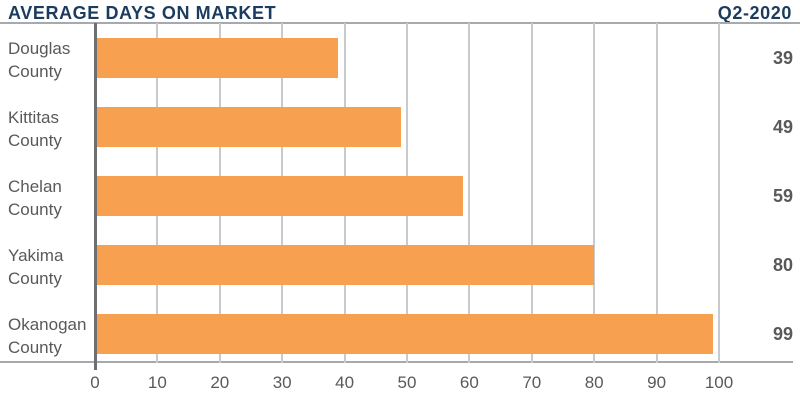  I want to click on x-tick-label: 0, so click(95, 382).